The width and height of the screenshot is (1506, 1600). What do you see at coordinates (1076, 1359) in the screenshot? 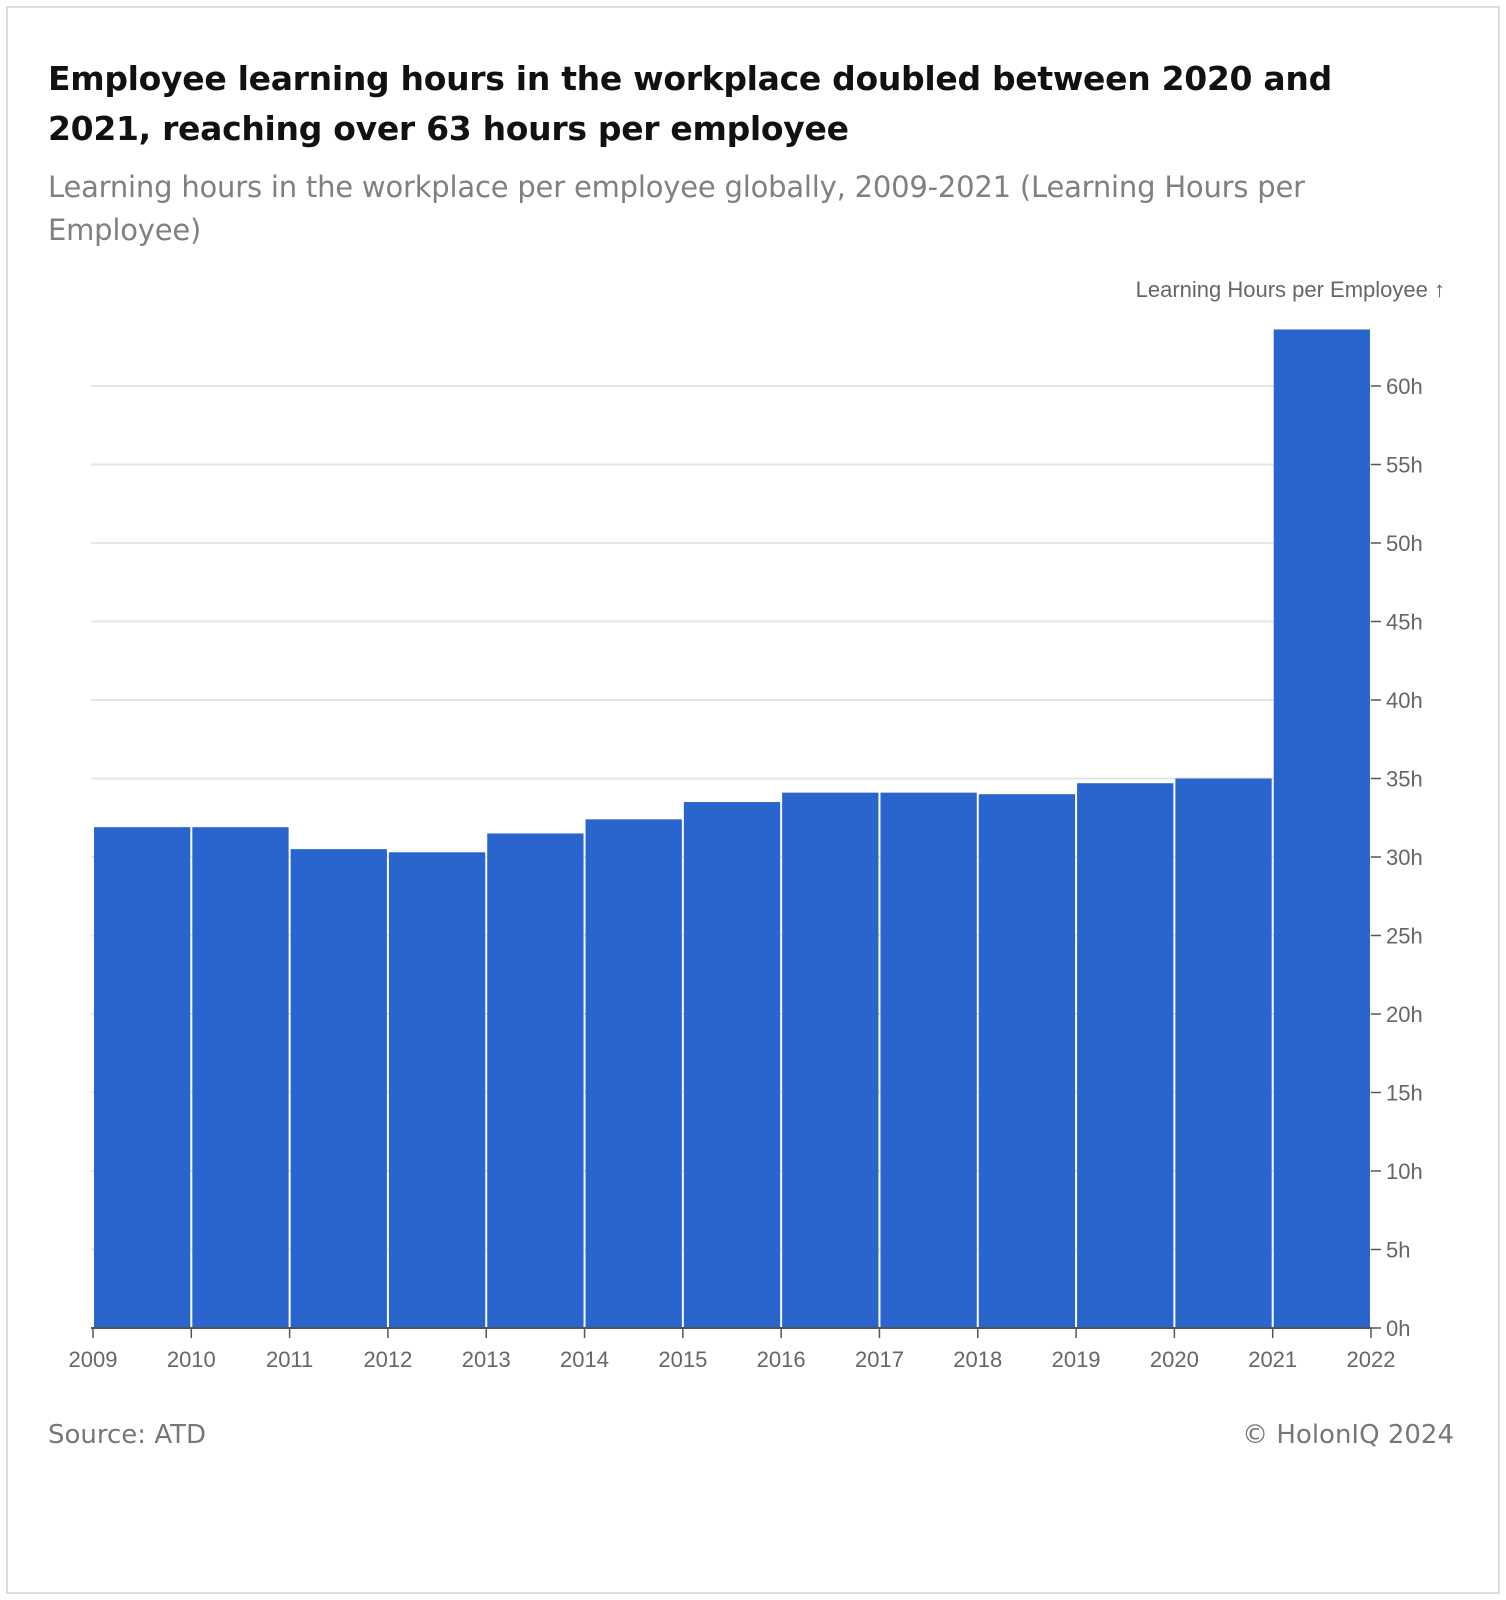
I see `x-tick-label: 2019` at bounding box center [1076, 1359].